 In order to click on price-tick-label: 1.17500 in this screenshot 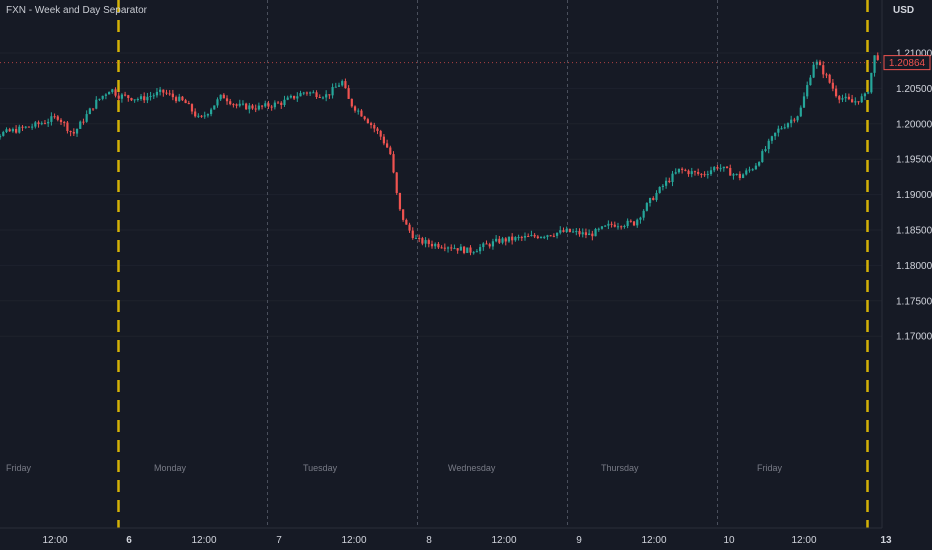, I will do `click(914, 301)`.